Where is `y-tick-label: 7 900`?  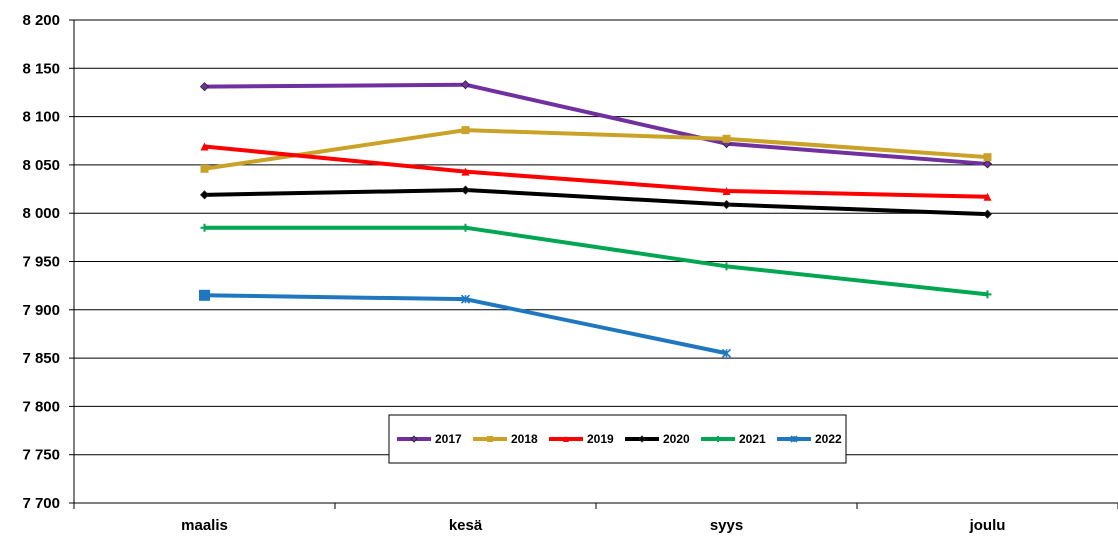 y-tick-label: 7 900 is located at coordinates (41, 310).